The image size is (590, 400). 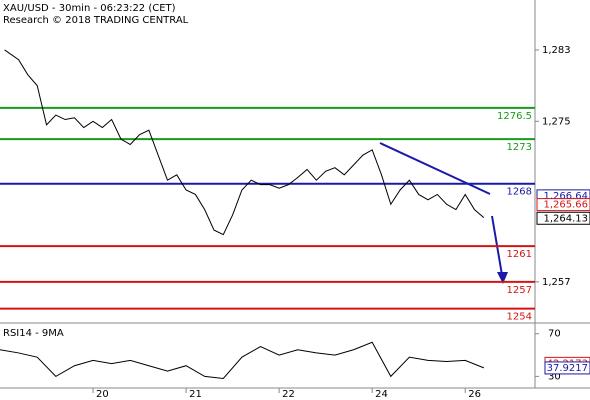 What do you see at coordinates (556, 121) in the screenshot?
I see `y-tick-label: 1,275` at bounding box center [556, 121].